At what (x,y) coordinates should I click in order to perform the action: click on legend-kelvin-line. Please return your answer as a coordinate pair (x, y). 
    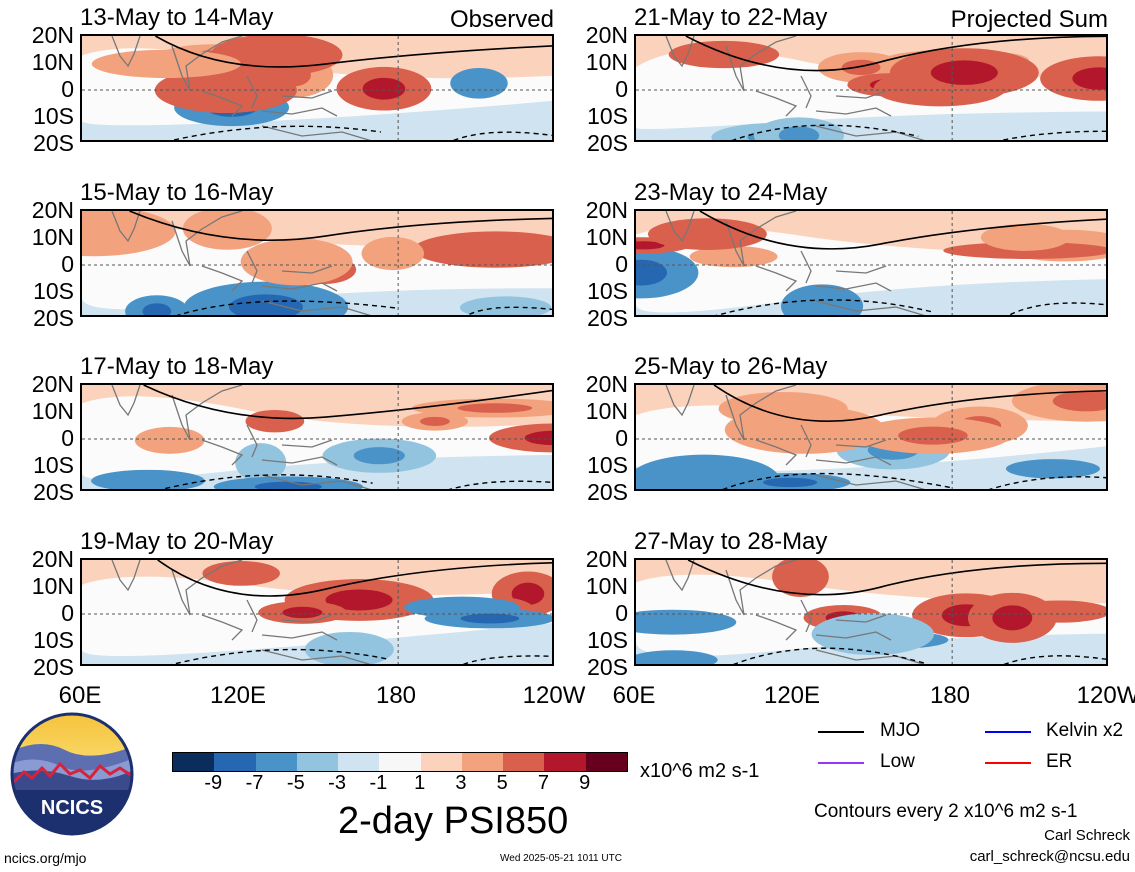
    Looking at the image, I should click on (1008, 732).